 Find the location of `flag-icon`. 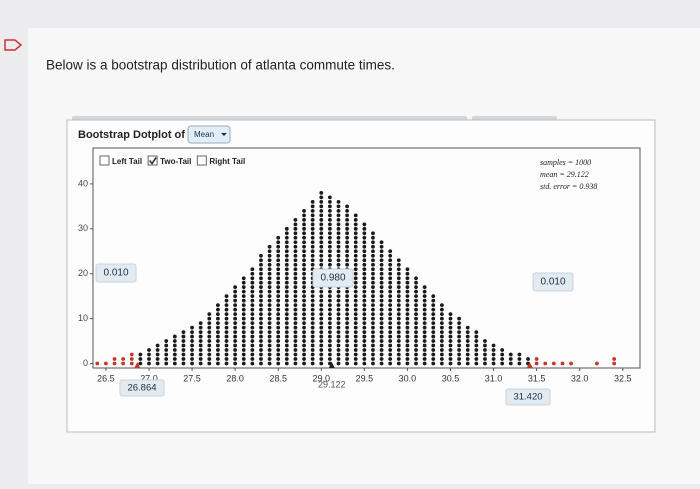

flag-icon is located at coordinates (13, 45).